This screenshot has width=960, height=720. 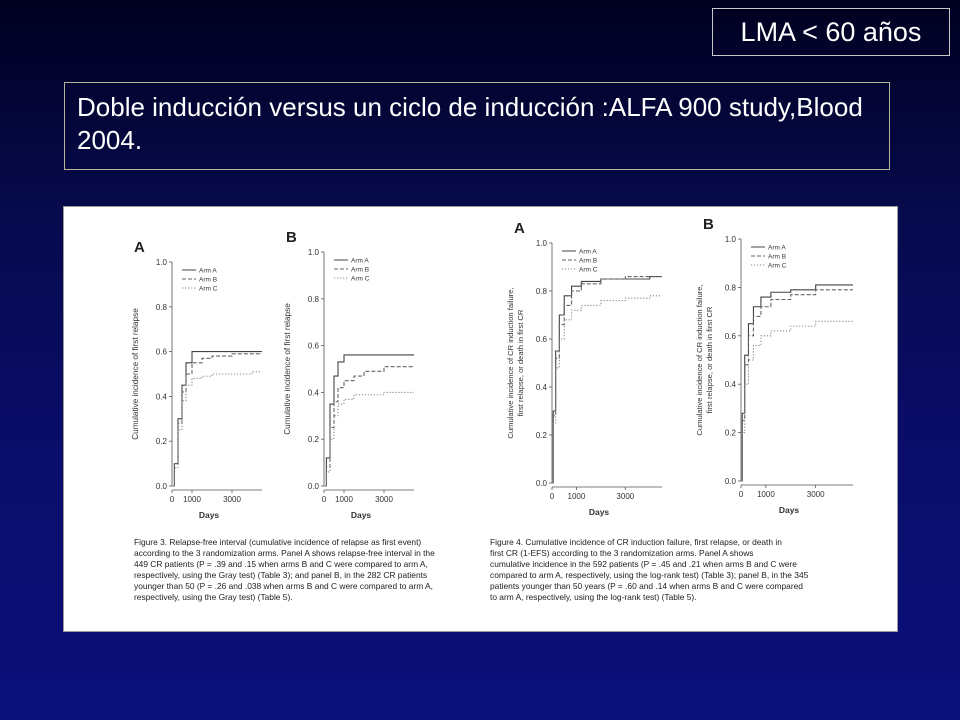 I want to click on section-tag: LMA < 60 años, so click(x=831, y=32).